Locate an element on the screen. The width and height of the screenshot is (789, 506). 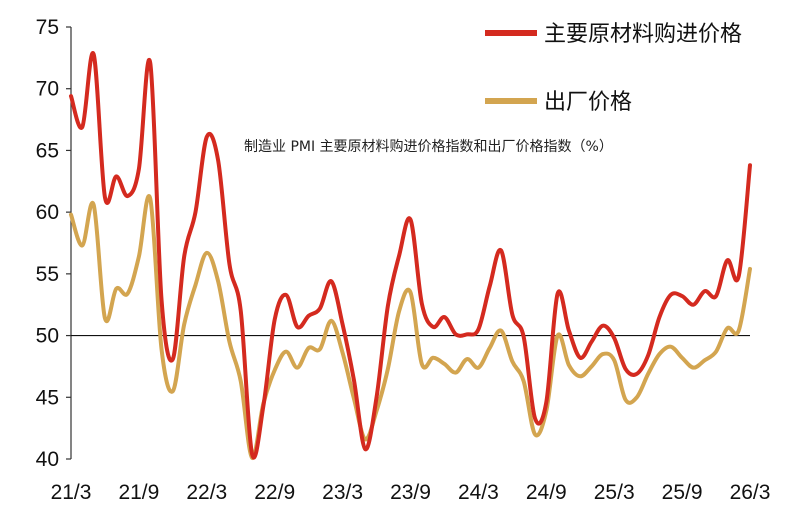
x-tick-label: 22/9 is located at coordinates (274, 492).